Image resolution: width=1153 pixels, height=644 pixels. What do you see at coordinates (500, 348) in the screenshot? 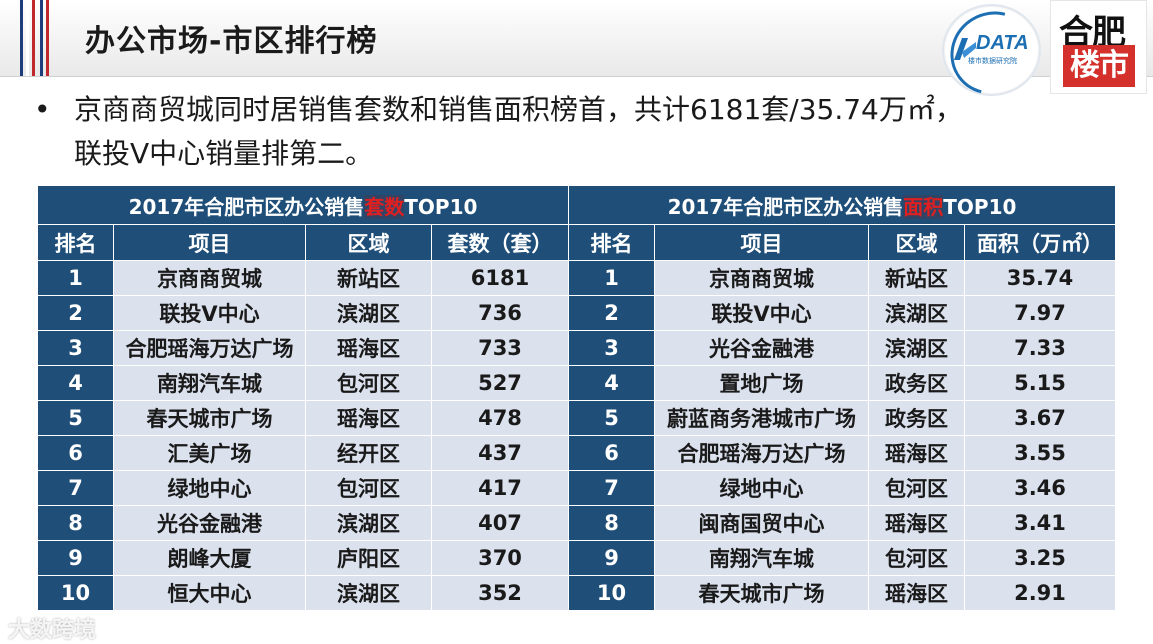
I see `left-value-cell: 733` at bounding box center [500, 348].